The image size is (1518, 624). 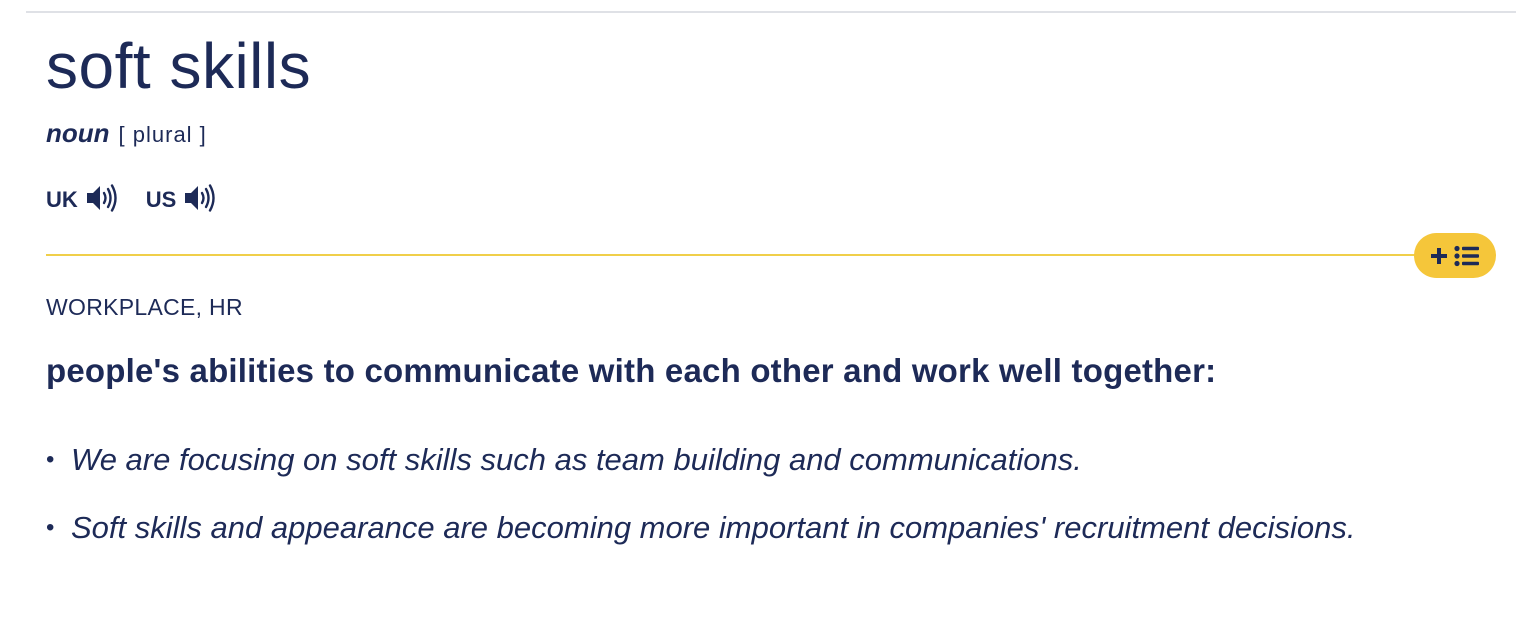 I want to click on region-label-us: US, so click(x=161, y=199).